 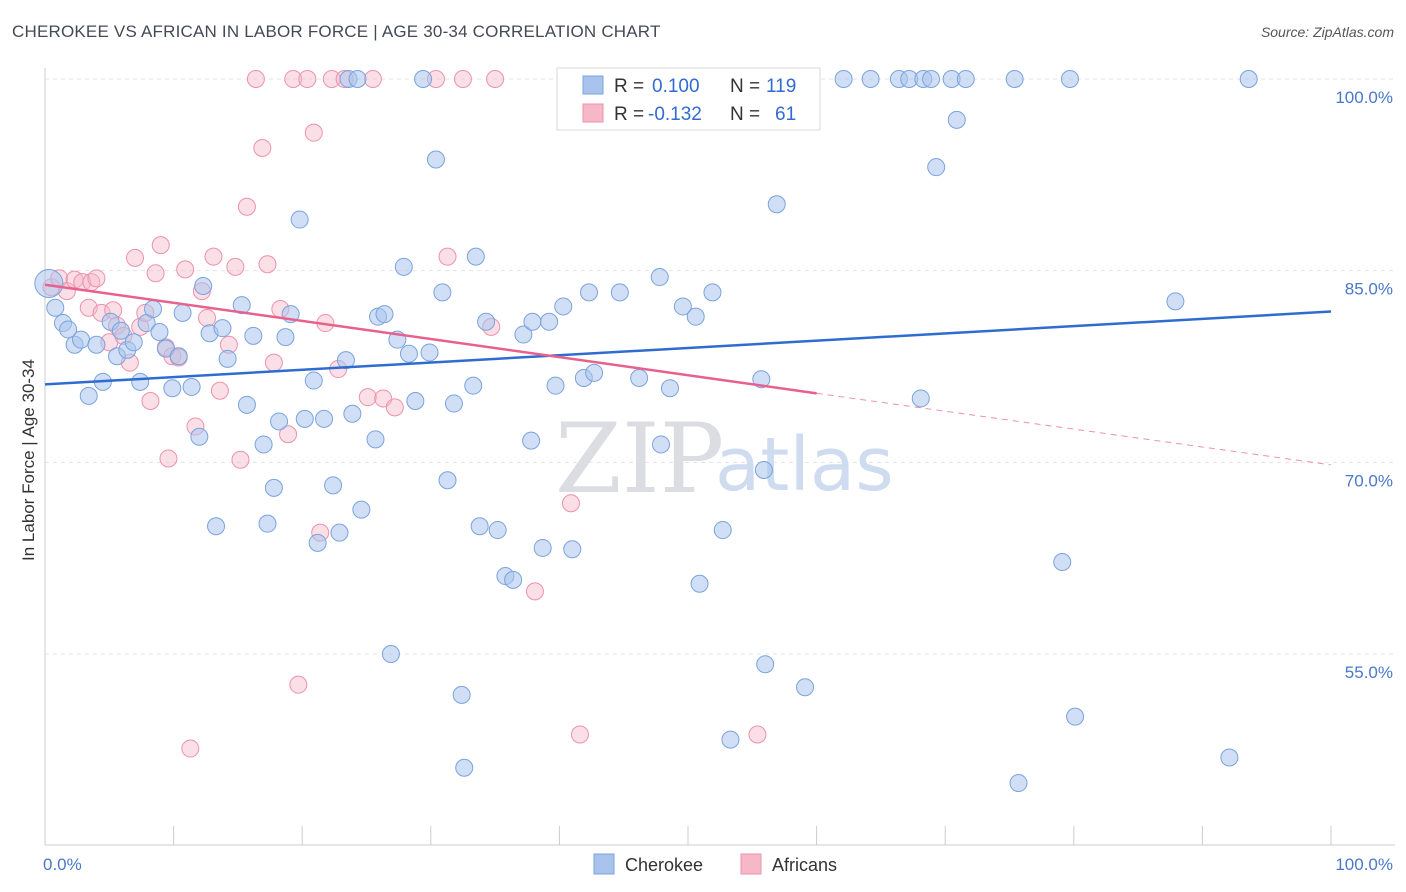 I want to click on trend-line-cherokee, so click(x=688, y=348).